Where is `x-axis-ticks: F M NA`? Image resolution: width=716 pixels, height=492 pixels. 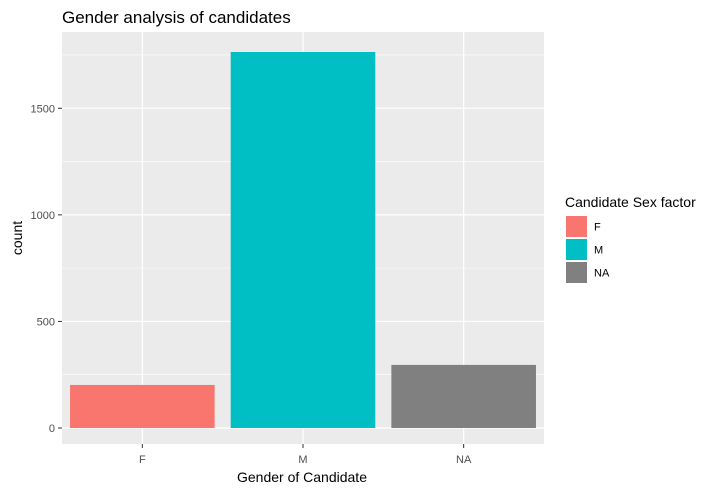 x-axis-ticks: F M NA is located at coordinates (305, 455).